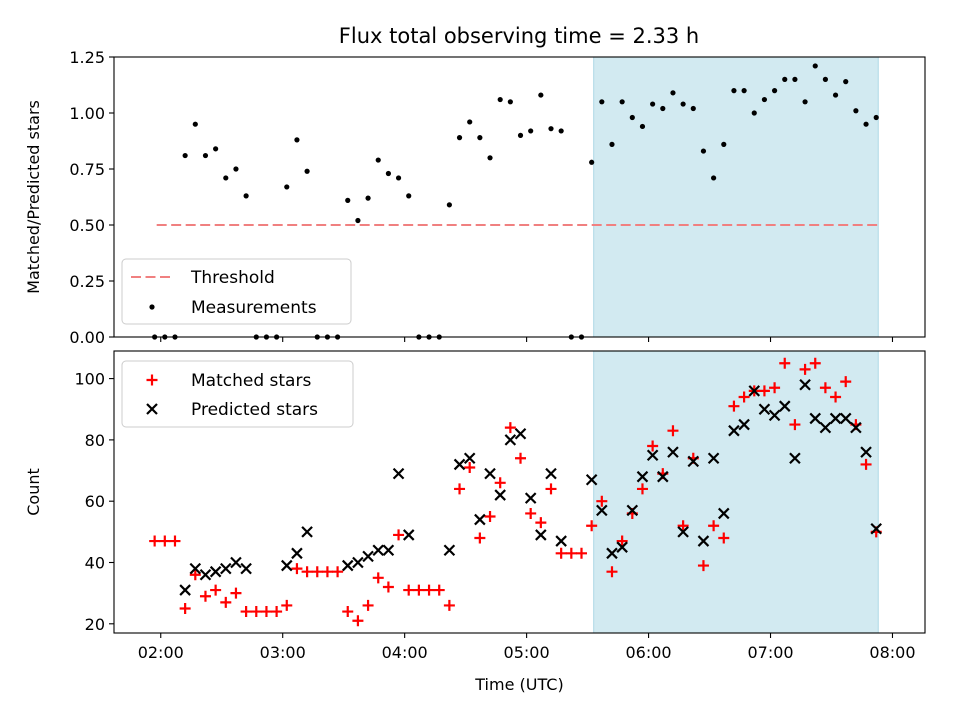 The height and width of the screenshot is (720, 960). I want to click on bottom-ytick-label: 80, so click(95, 440).